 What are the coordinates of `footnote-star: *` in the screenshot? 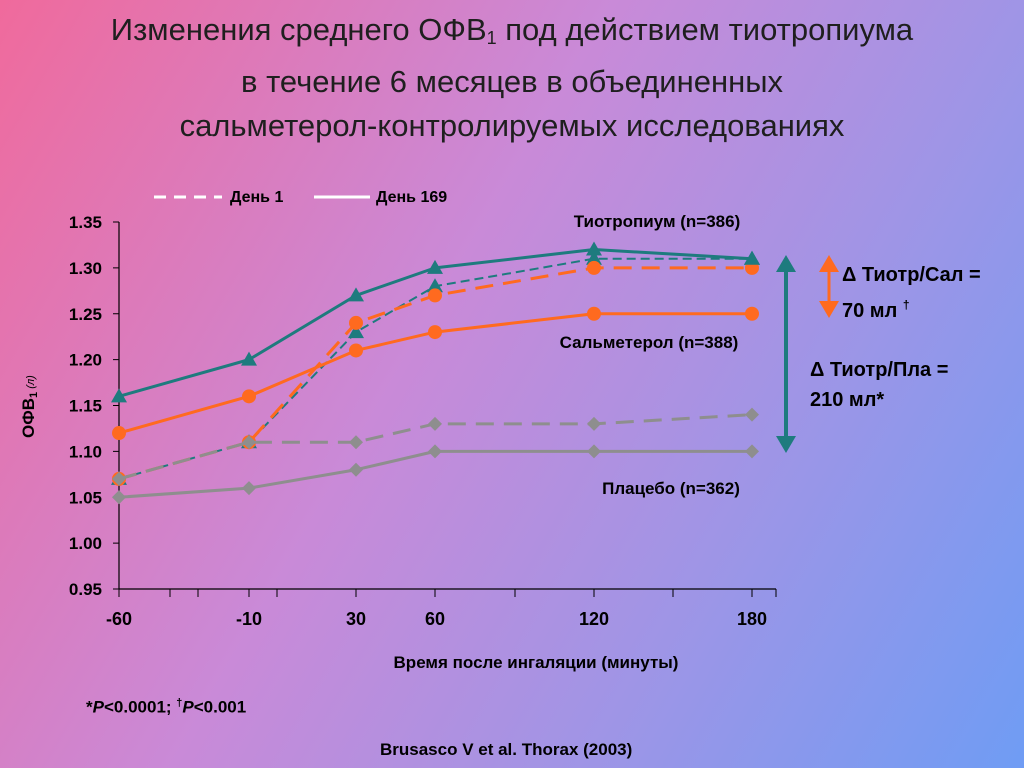 It's located at (89, 707).